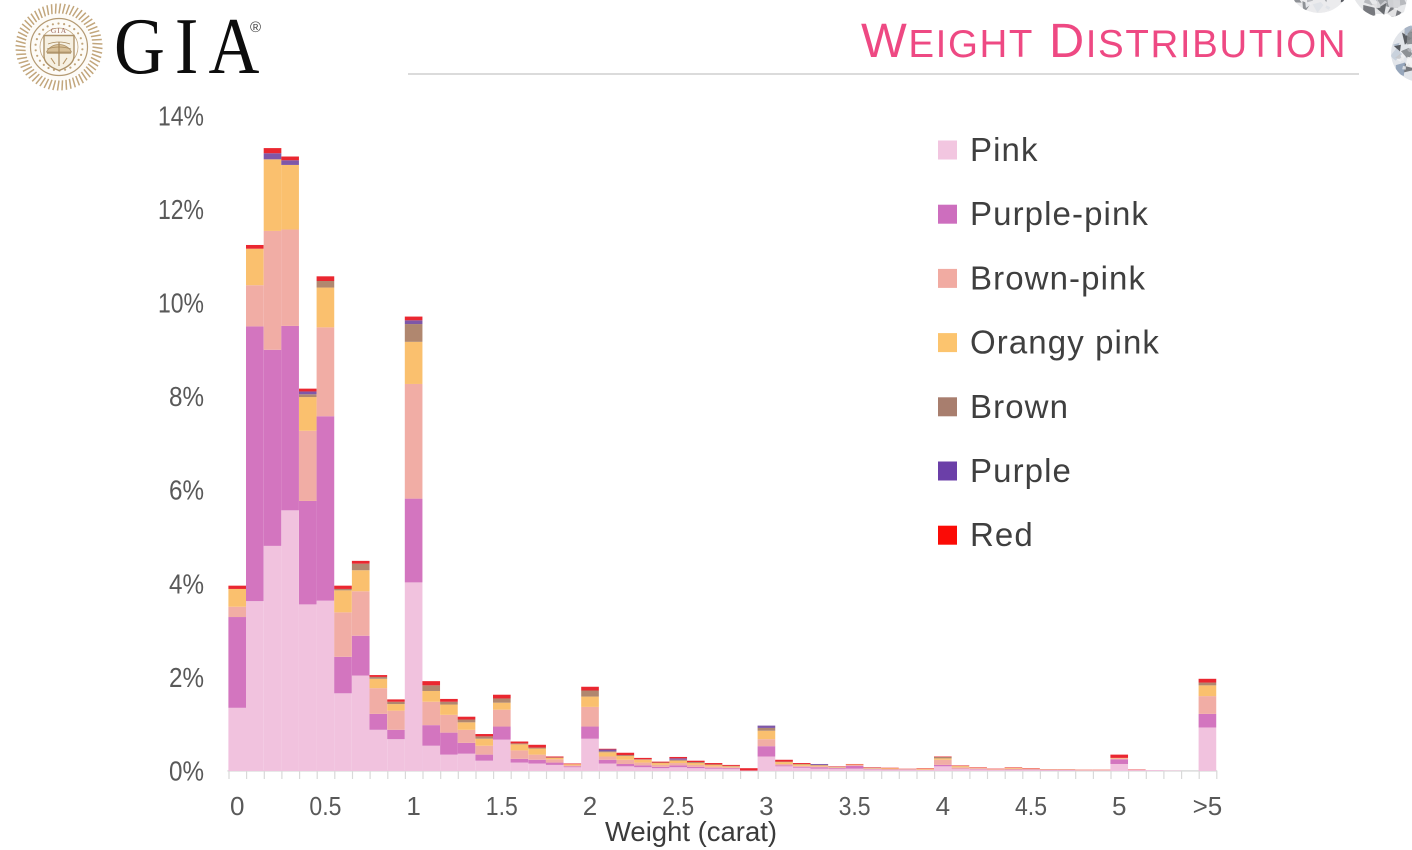 This screenshot has width=1412, height=850. What do you see at coordinates (186, 583) in the screenshot?
I see `svg-text: 4%` at bounding box center [186, 583].